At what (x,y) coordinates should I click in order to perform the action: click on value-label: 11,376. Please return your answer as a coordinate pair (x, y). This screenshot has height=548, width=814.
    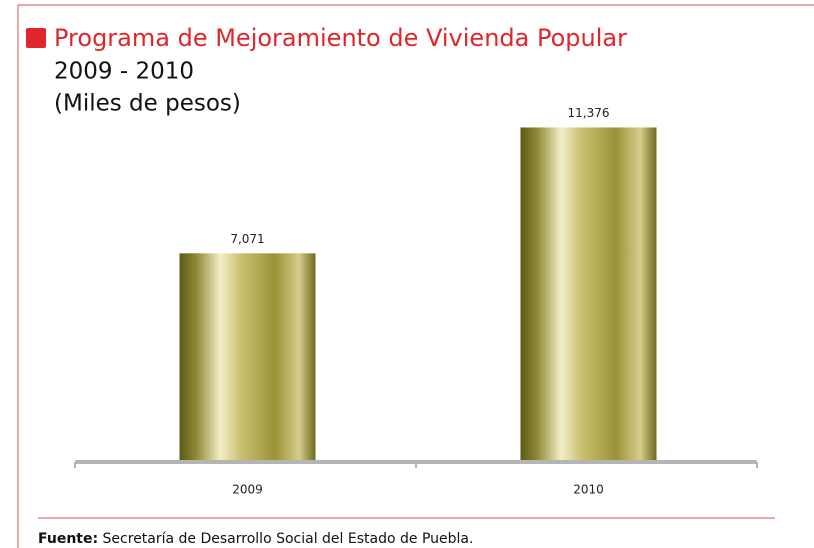
    Looking at the image, I should click on (589, 113).